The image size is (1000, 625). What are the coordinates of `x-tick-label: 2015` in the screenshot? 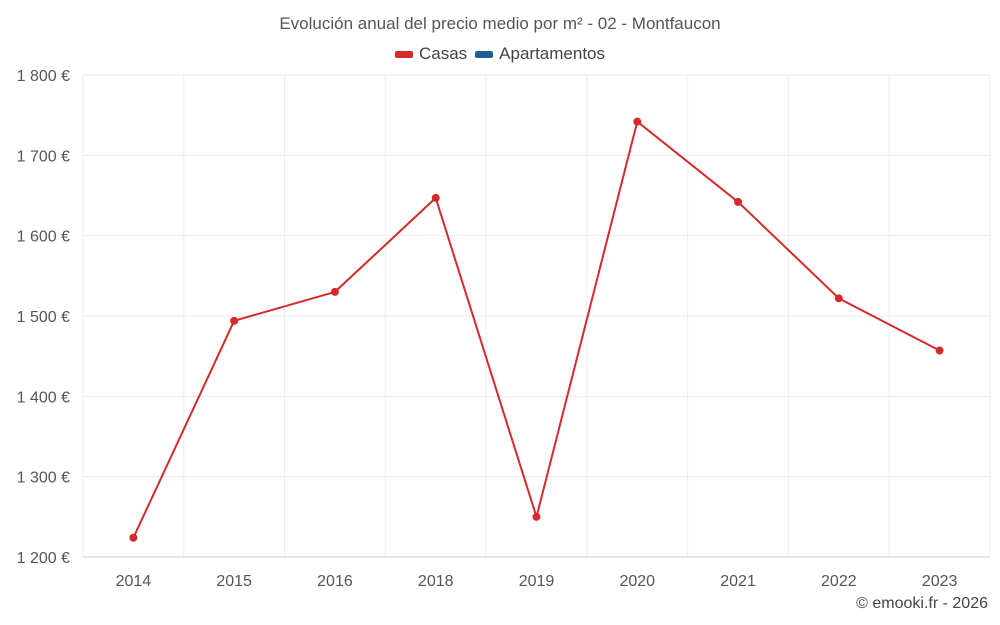 It's located at (234, 581).